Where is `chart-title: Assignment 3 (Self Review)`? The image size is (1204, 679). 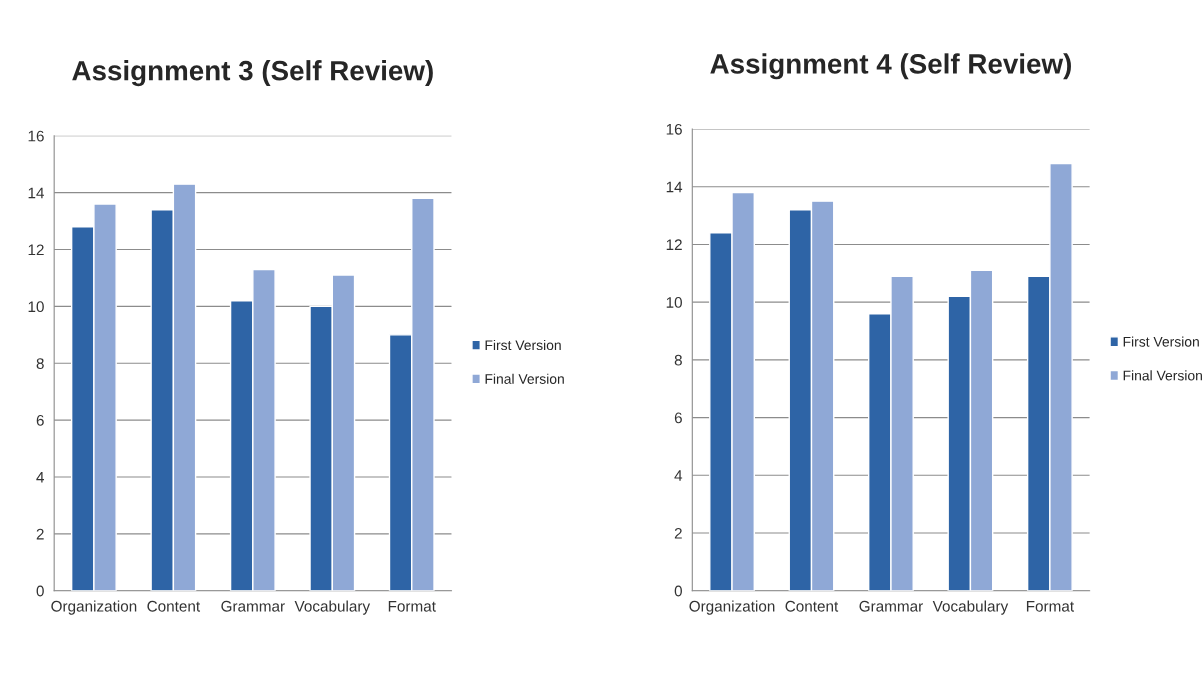 chart-title: Assignment 3 (Self Review) is located at coordinates (252, 73).